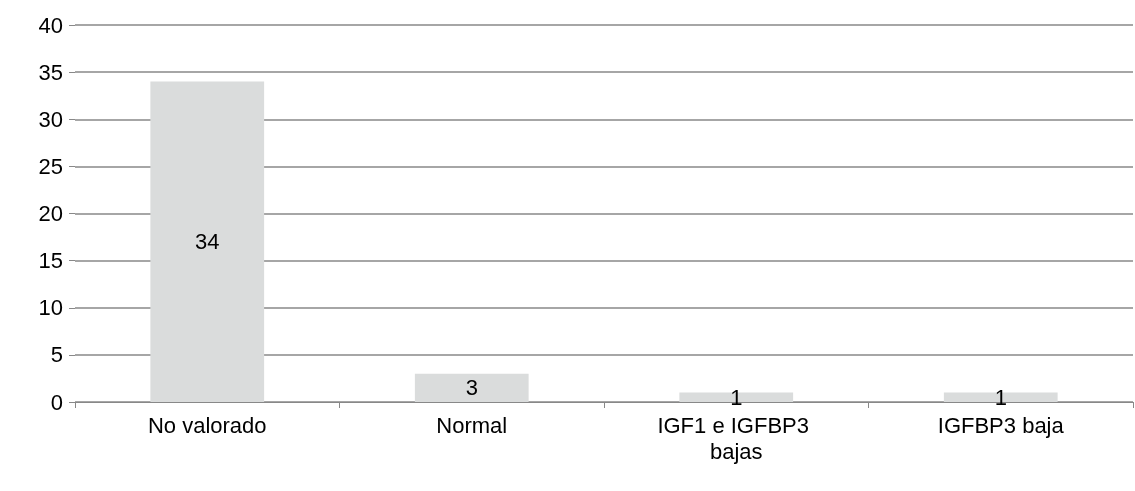 Image resolution: width=1135 pixels, height=491 pixels. Describe the element at coordinates (50, 213) in the screenshot. I see `y-tick-label: 20` at that location.